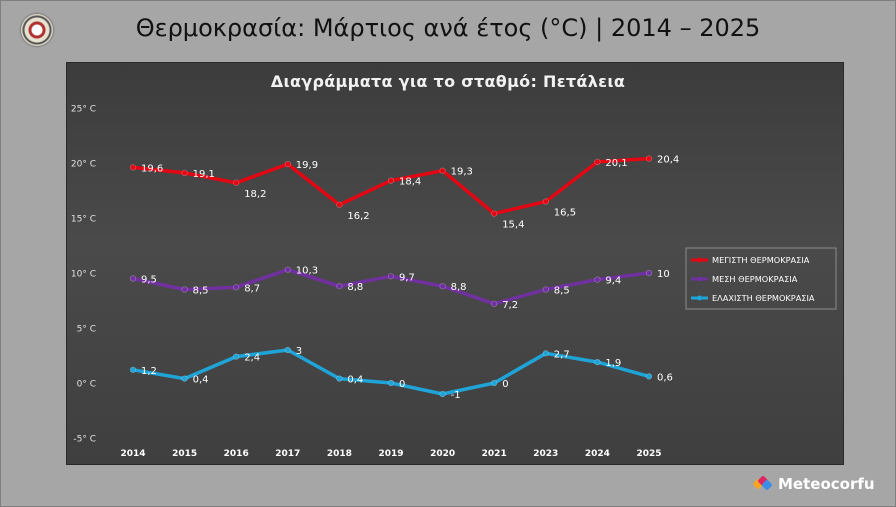 Image resolution: width=896 pixels, height=507 pixels. What do you see at coordinates (616, 163) in the screenshot?
I see `data-label: 20,1` at bounding box center [616, 163].